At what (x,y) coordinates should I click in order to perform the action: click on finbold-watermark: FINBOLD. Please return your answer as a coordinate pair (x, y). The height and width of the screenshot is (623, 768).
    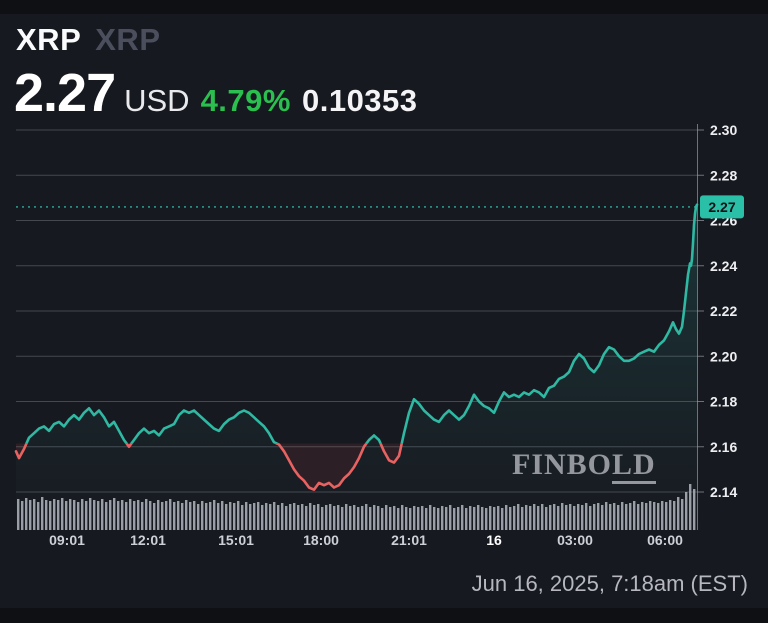
    Looking at the image, I should click on (584, 466).